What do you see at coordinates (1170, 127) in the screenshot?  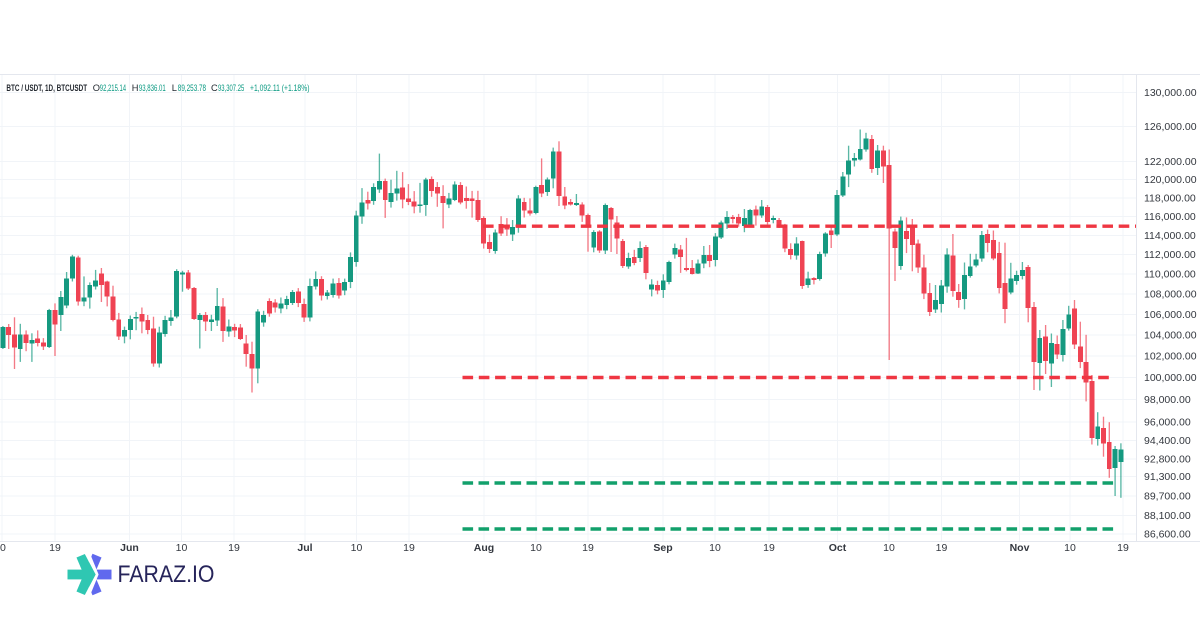 I see `svg-text: 126,000.00` at bounding box center [1170, 127].